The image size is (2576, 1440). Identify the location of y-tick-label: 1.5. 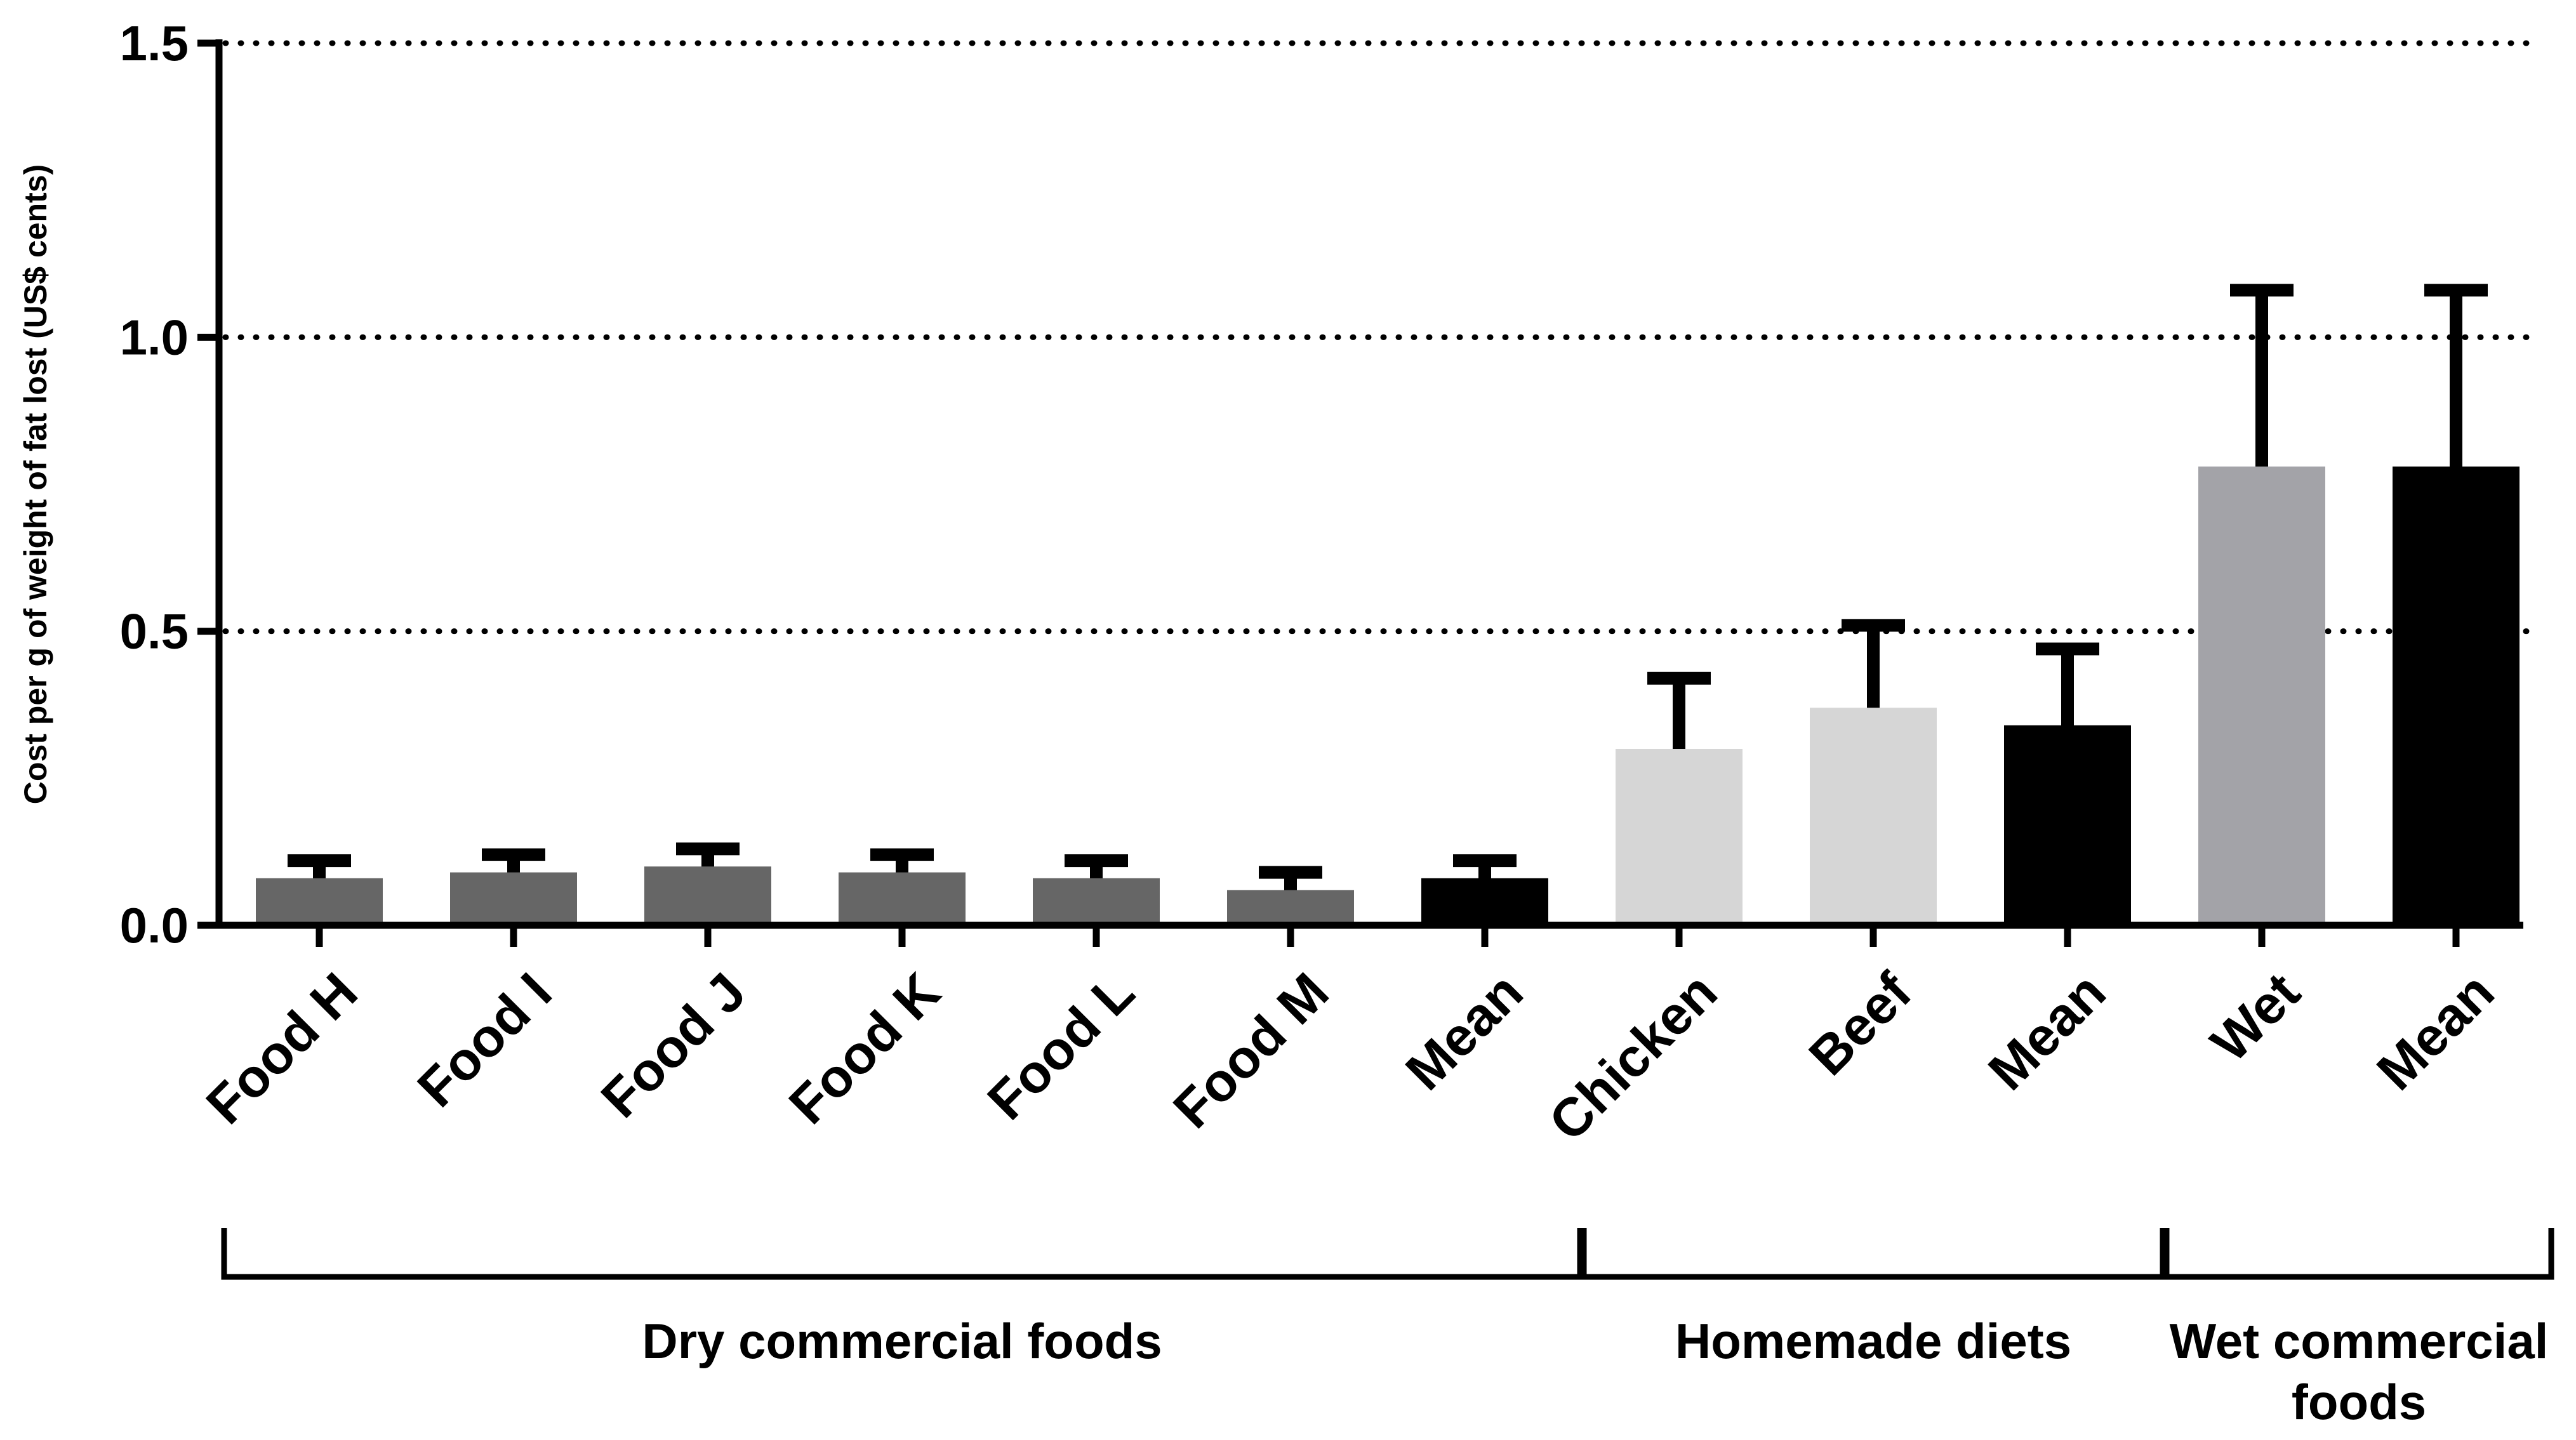
(154, 43).